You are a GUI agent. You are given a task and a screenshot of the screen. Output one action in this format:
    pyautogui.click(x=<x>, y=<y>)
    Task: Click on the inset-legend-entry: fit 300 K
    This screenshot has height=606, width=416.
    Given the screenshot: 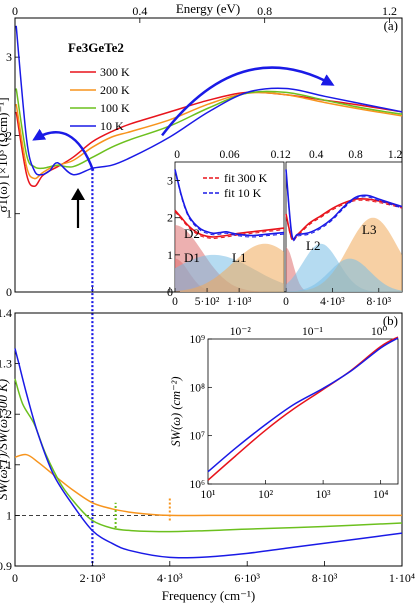 What is the action you would take?
    pyautogui.click(x=246, y=178)
    